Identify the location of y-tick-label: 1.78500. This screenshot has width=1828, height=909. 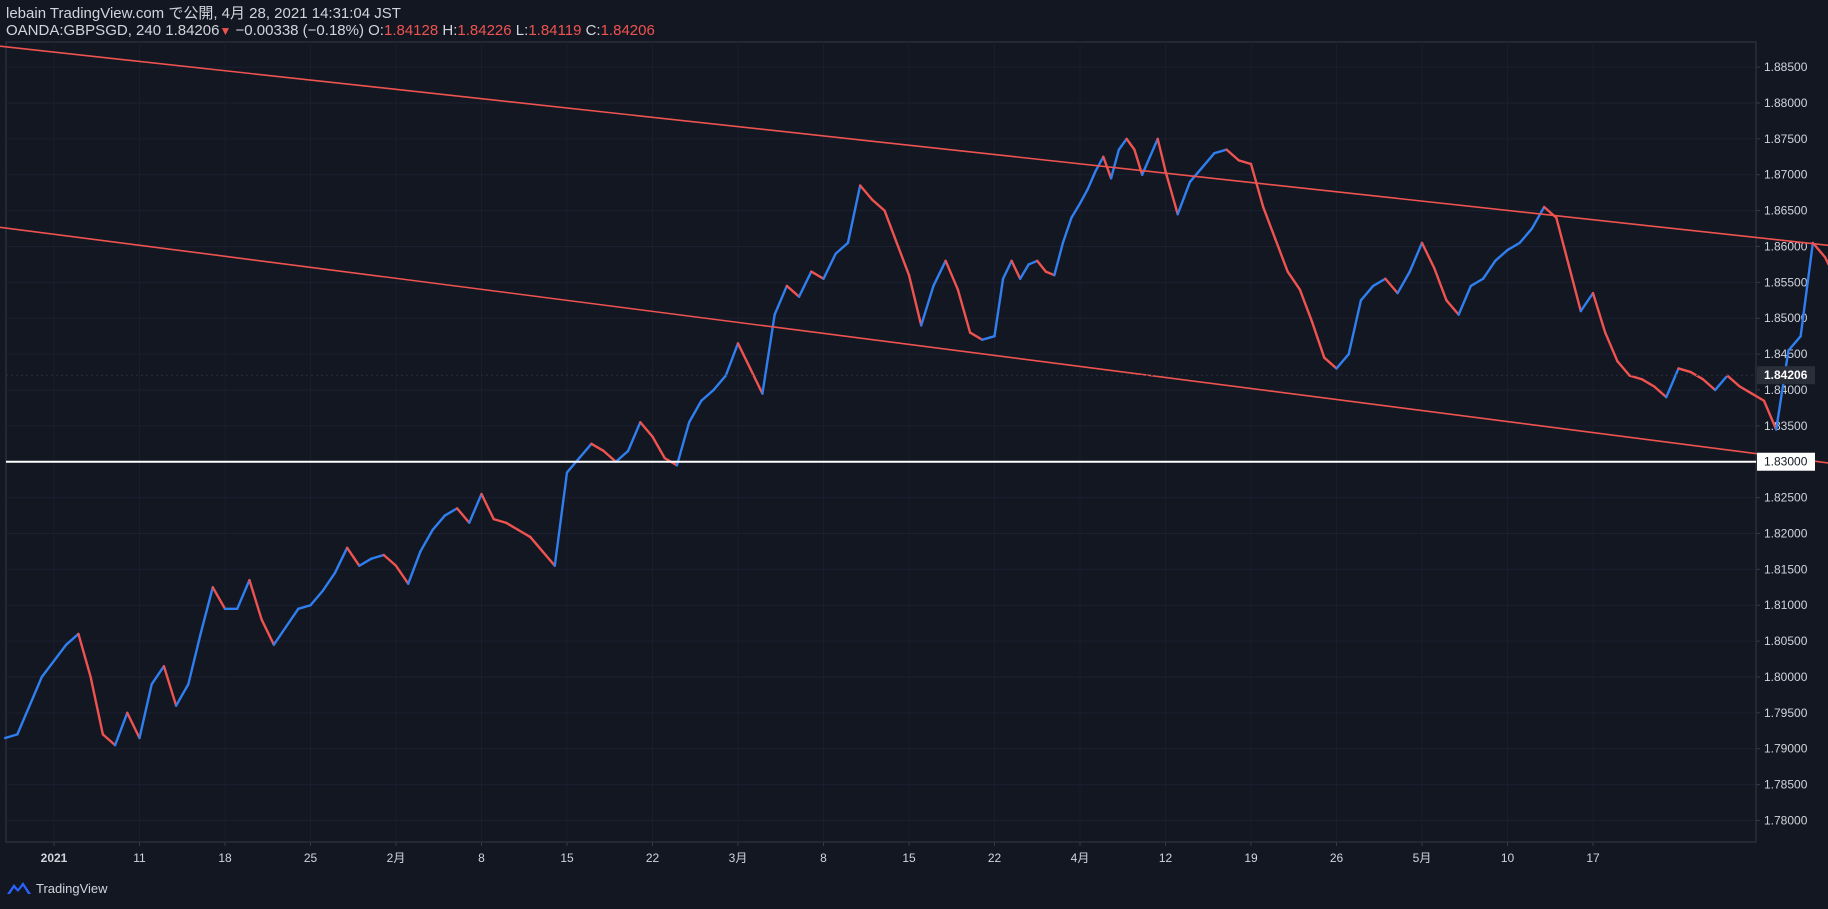
(1786, 785).